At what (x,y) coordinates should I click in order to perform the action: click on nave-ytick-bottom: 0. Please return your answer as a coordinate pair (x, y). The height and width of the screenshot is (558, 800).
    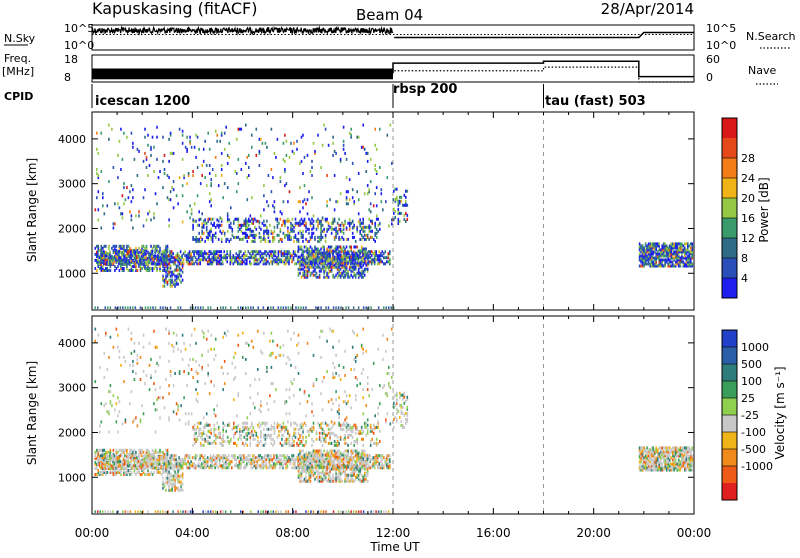
    Looking at the image, I should click on (709, 77).